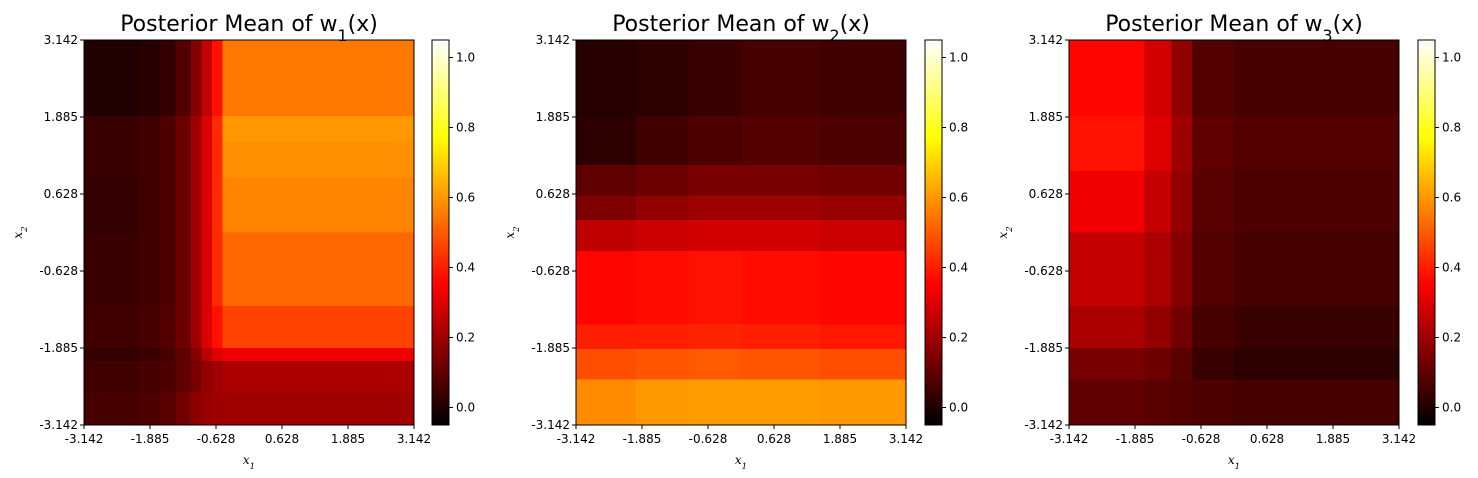 This screenshot has width=1478, height=478. Describe the element at coordinates (933, 232) in the screenshot. I see `colorbar-gradient` at that location.